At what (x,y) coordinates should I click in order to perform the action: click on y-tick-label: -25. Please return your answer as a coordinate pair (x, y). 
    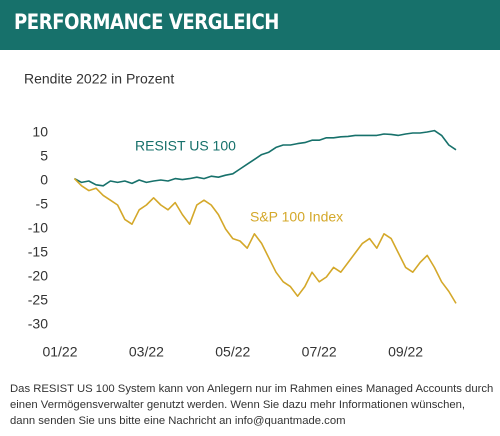
    Looking at the image, I should click on (38, 300).